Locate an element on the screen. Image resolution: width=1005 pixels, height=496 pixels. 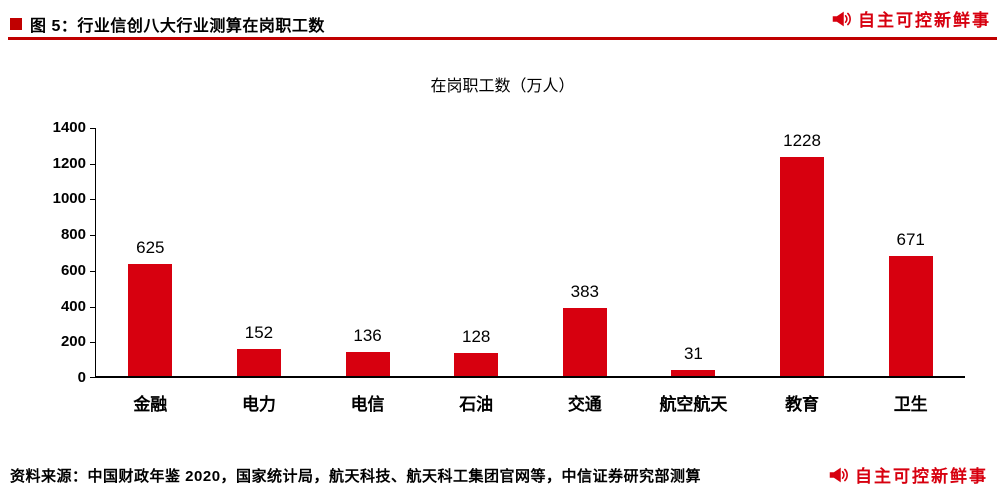
category-label: 电信 is located at coordinates (367, 404).